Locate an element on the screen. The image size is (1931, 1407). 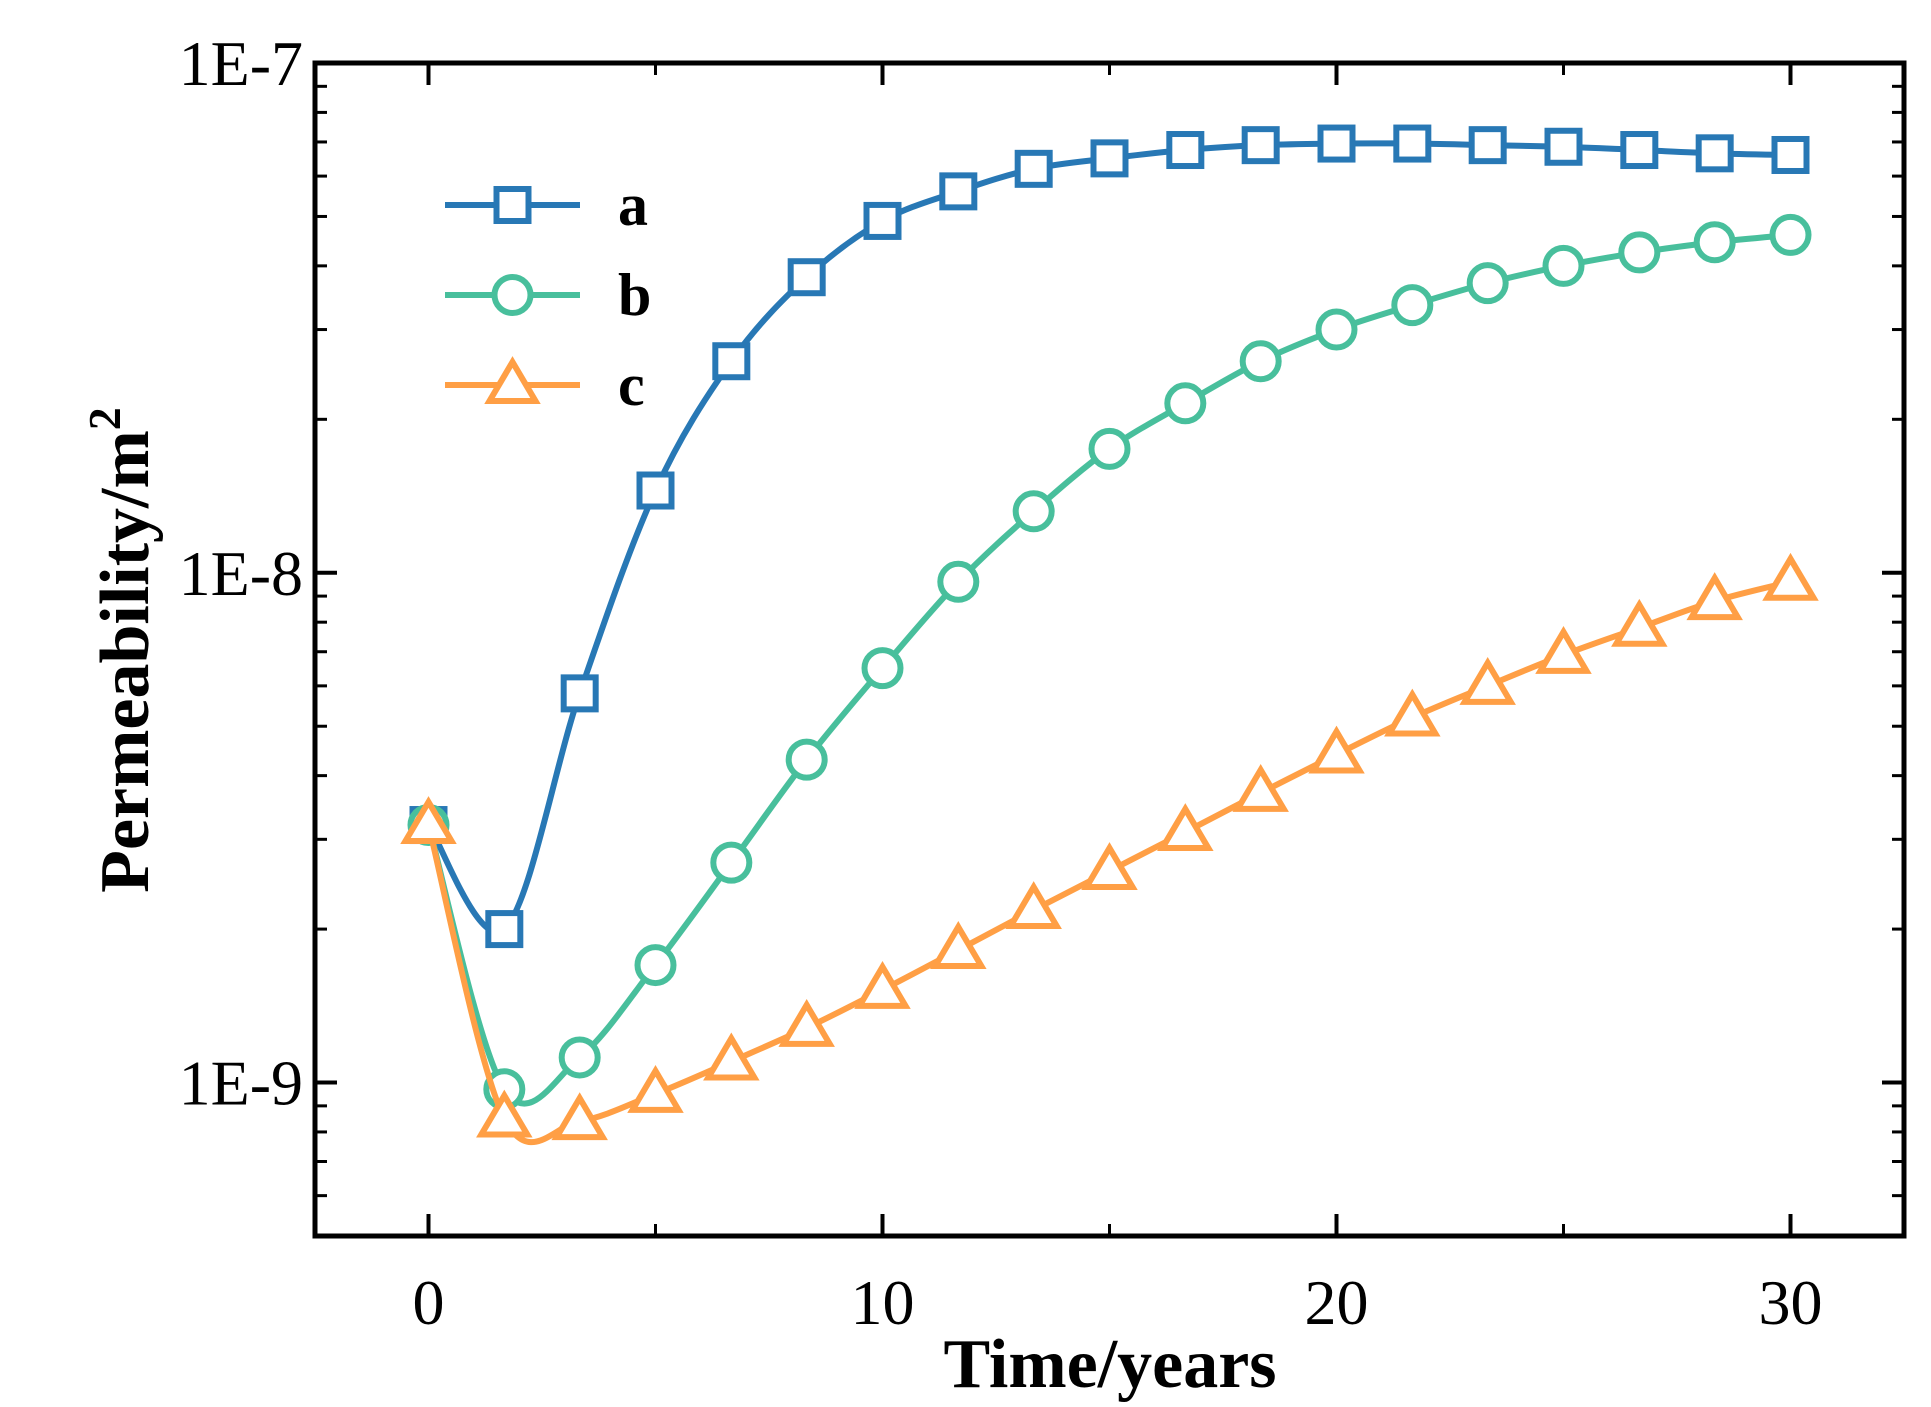
y-tick-label: 1E-7 is located at coordinates (241, 63).